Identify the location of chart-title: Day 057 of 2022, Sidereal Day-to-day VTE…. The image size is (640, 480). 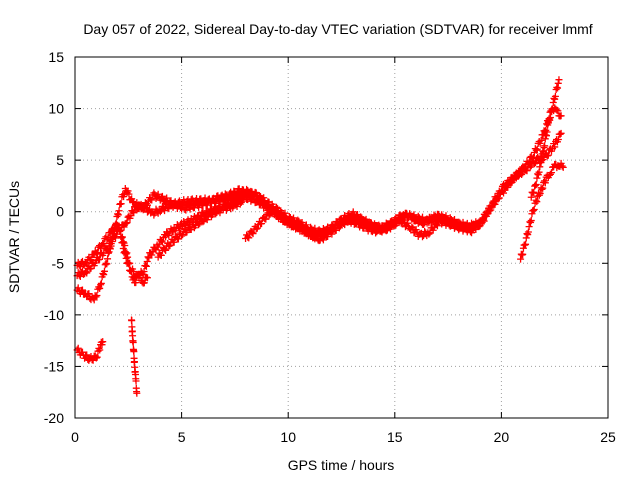
(337, 29).